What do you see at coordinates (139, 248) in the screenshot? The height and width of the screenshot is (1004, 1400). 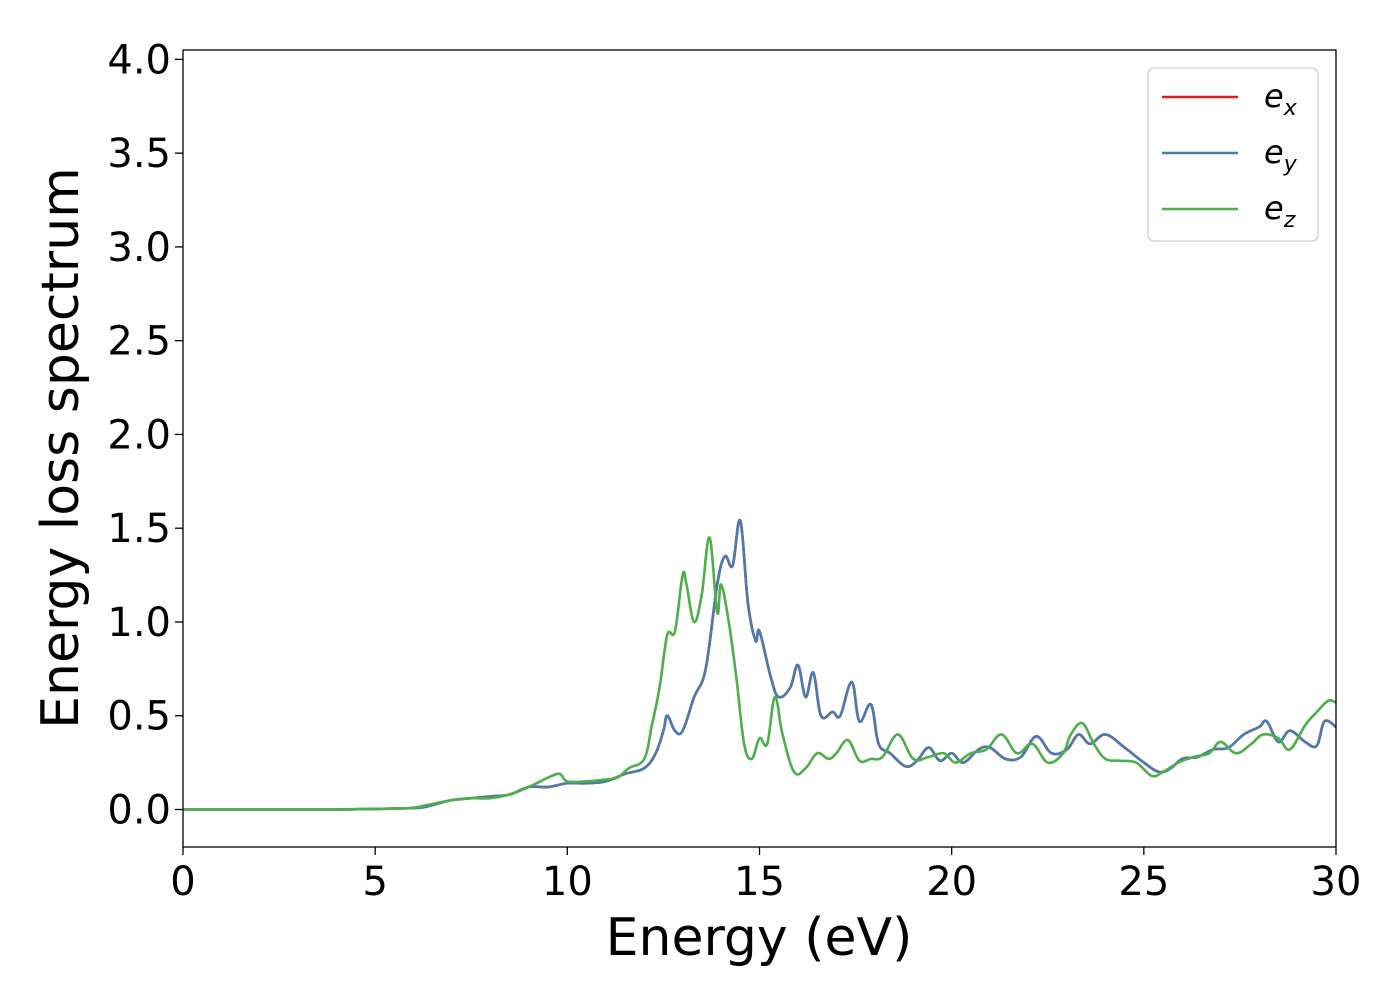 I see `y-tick-label: 3.0` at bounding box center [139, 248].